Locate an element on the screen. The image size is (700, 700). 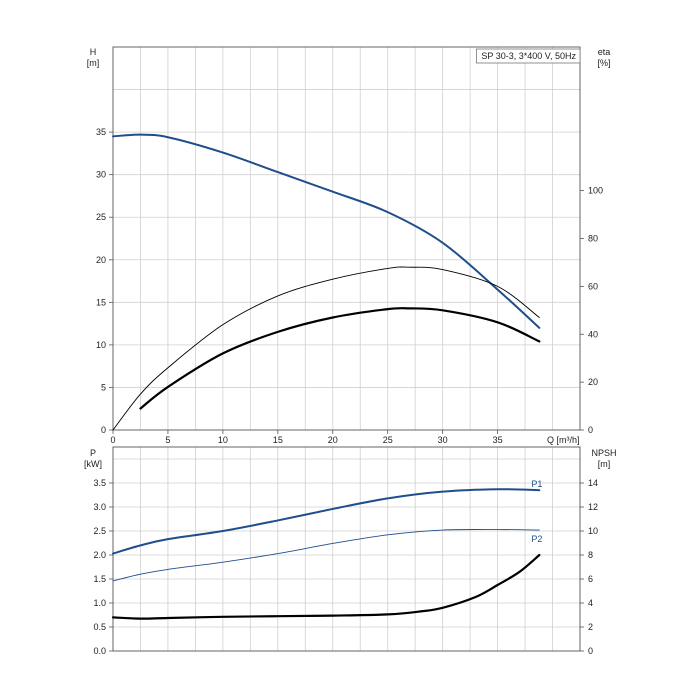
x-tick-label: 5 is located at coordinates (167, 440).